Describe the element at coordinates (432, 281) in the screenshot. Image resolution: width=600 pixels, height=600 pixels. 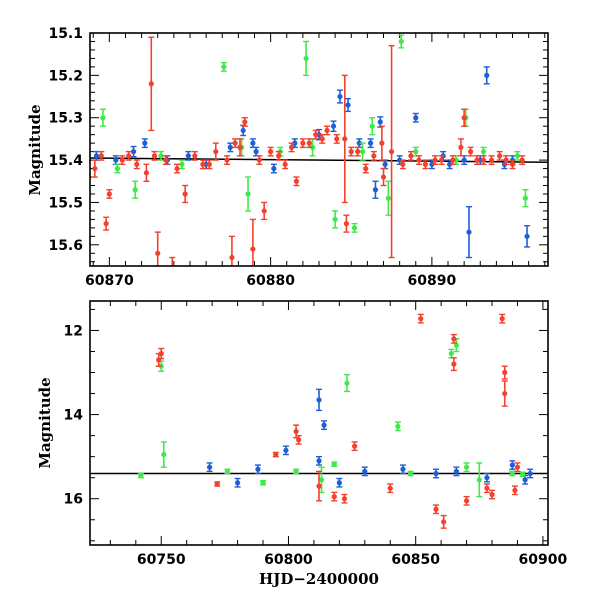
I see `x-tick-label: 60890` at that location.